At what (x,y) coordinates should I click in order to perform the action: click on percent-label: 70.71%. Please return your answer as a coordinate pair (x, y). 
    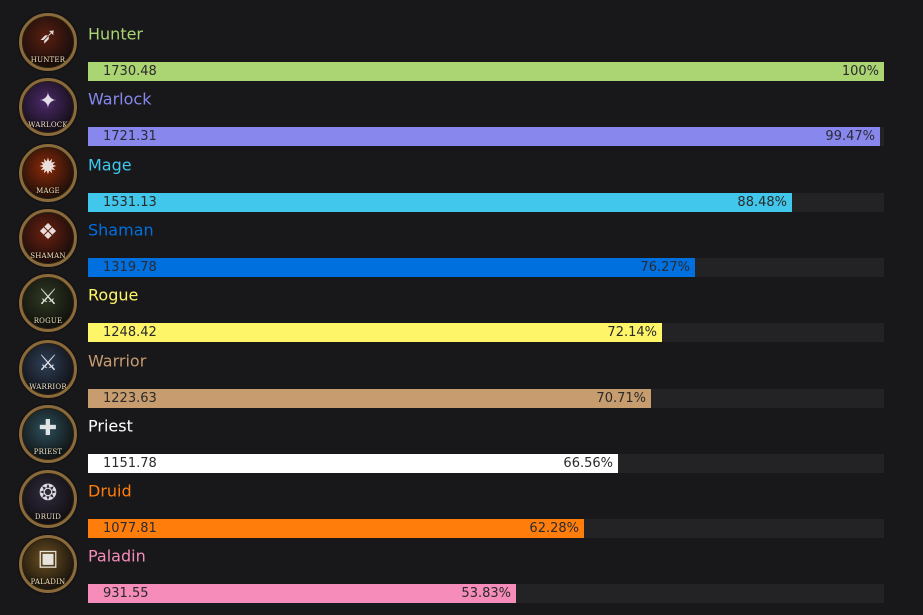
    Looking at the image, I should click on (621, 398).